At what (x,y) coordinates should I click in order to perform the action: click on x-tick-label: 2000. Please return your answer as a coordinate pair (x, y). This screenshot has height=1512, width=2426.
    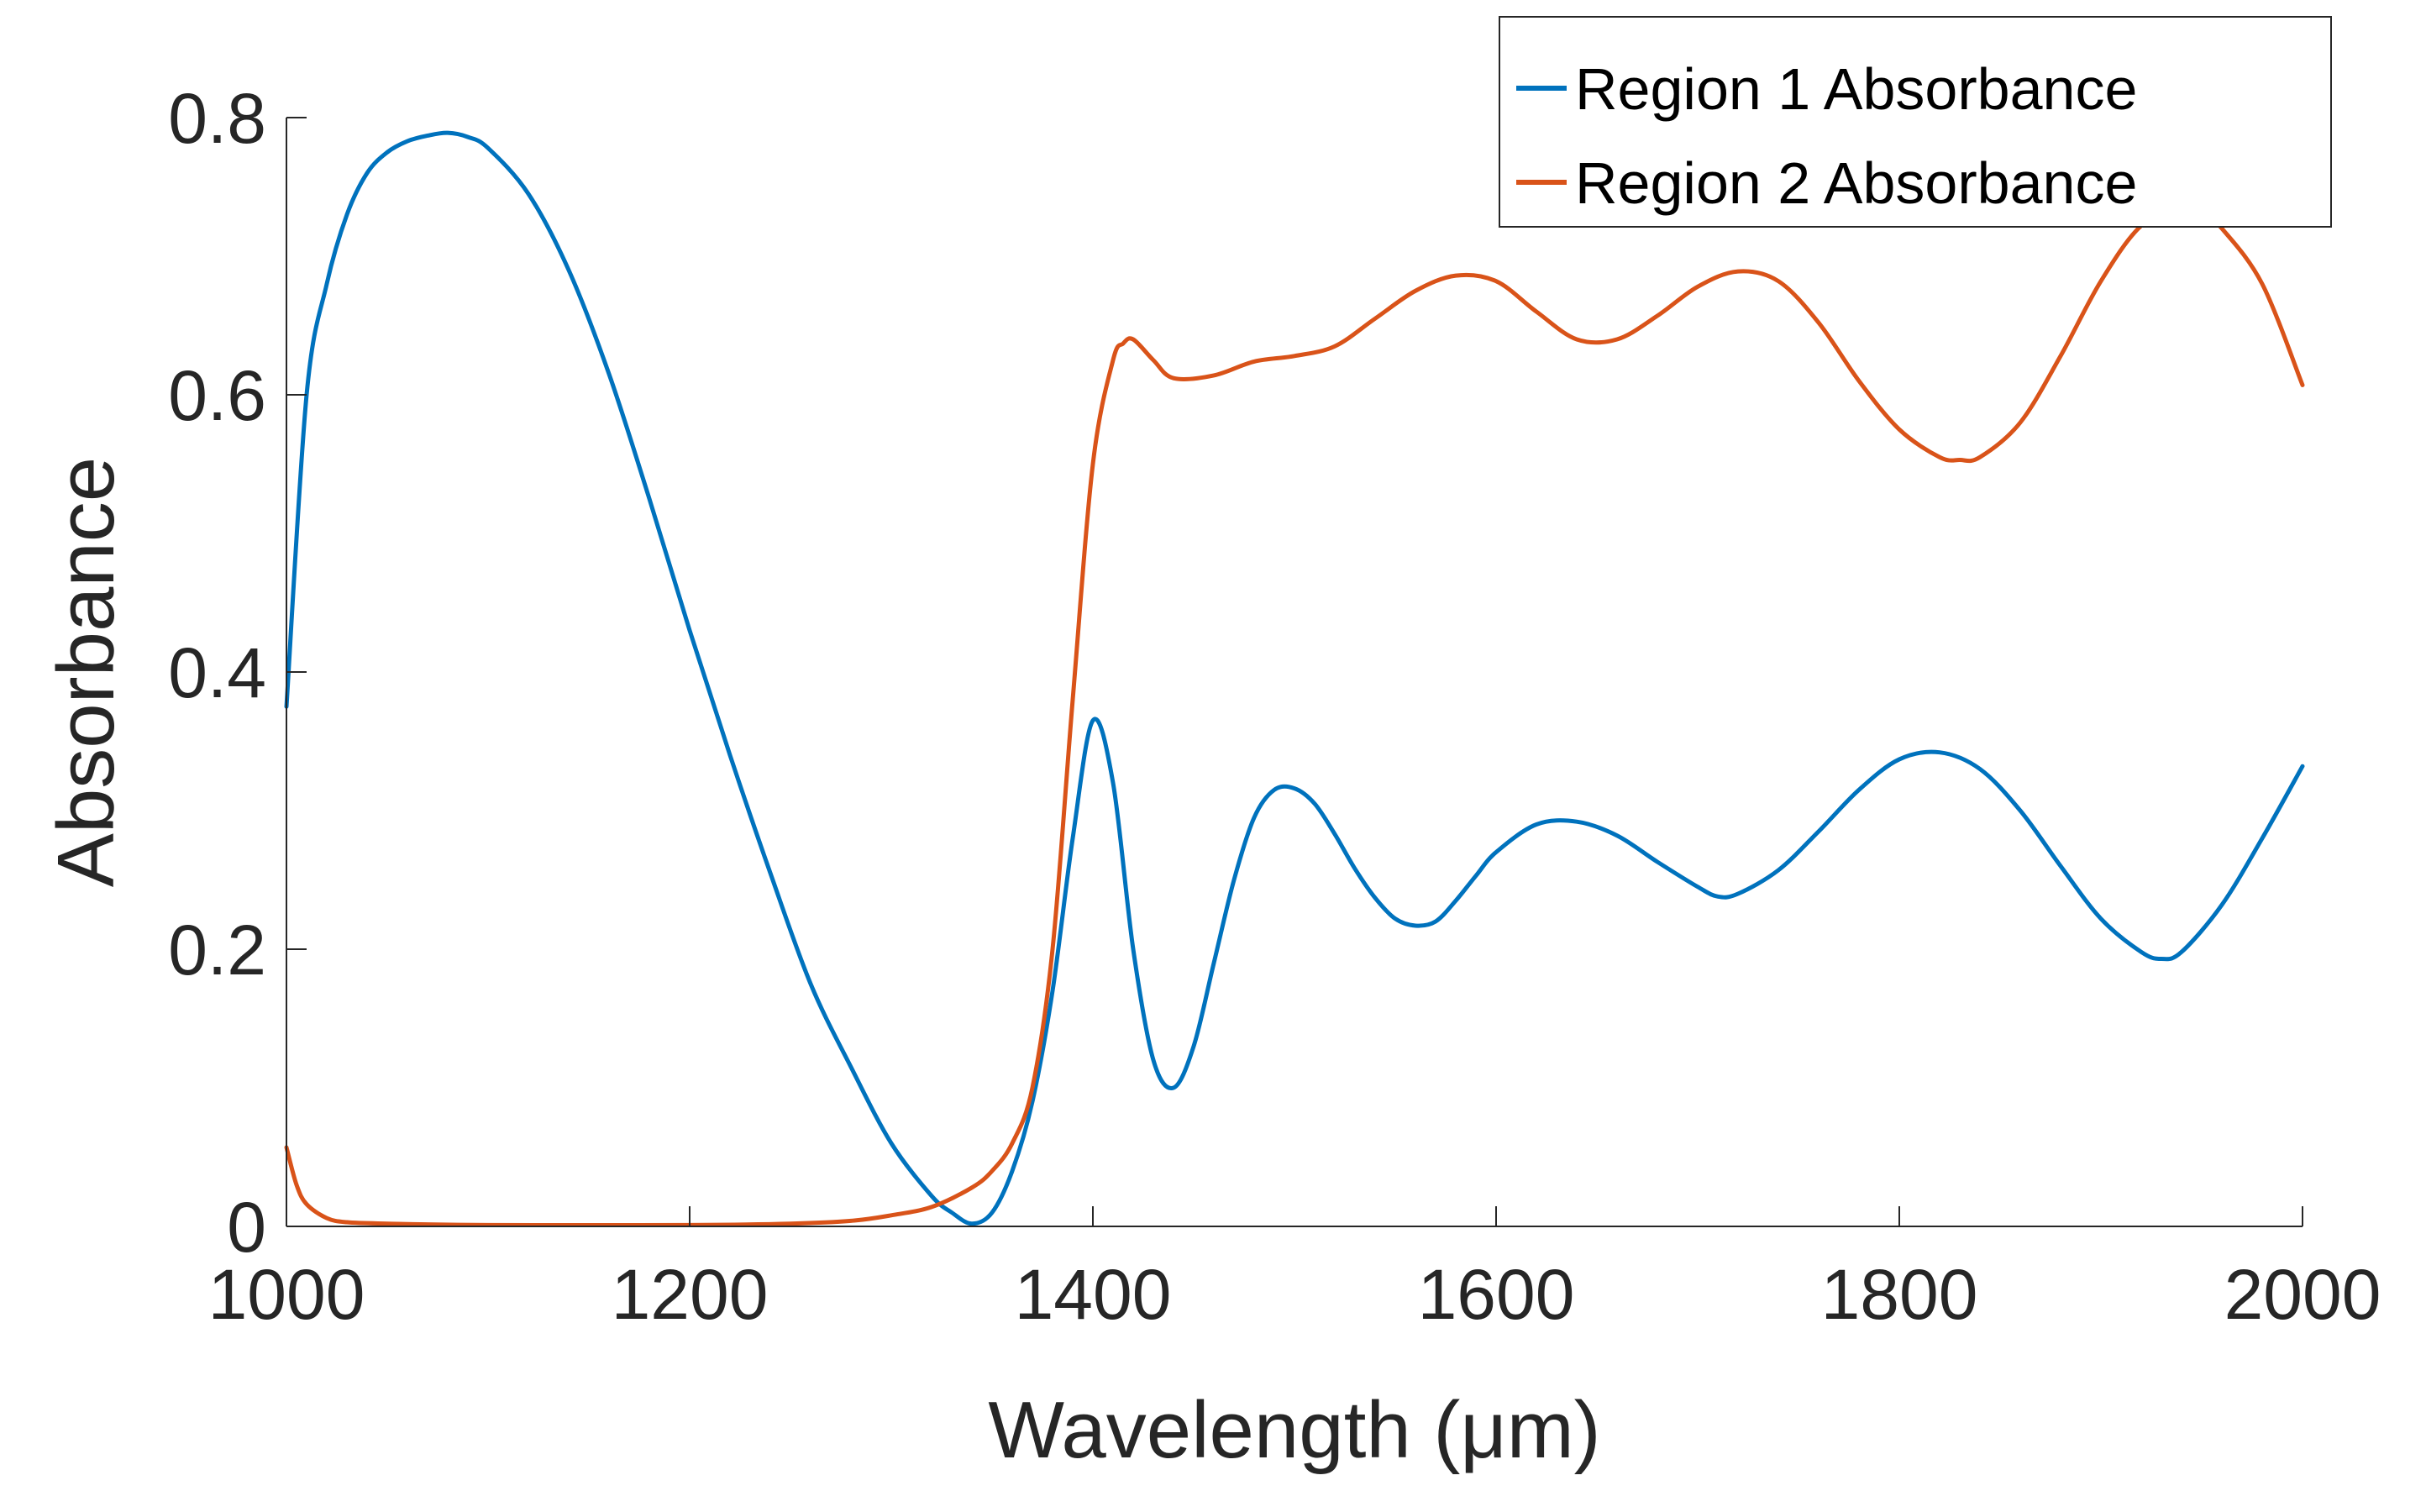
    Looking at the image, I should click on (2302, 1294).